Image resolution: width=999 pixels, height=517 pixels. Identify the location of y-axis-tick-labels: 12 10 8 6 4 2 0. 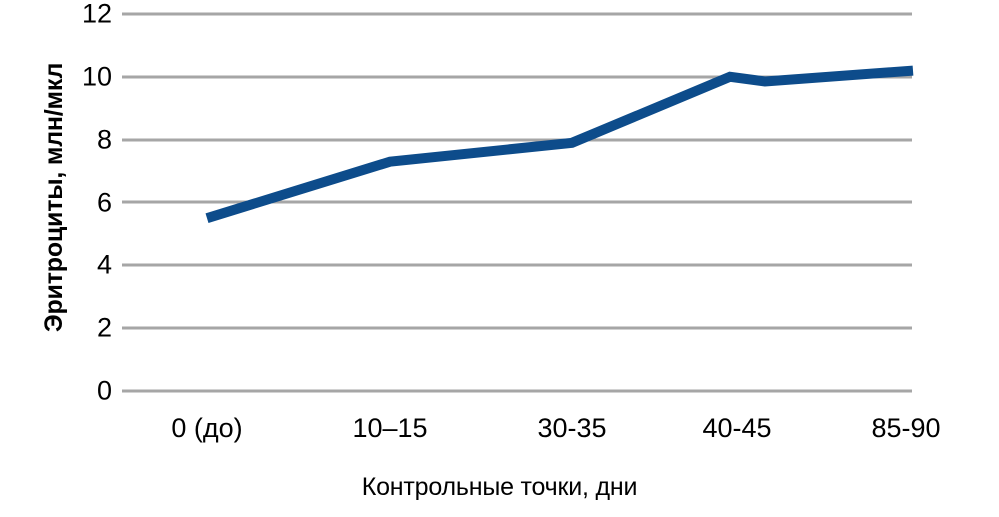
(79, 258).